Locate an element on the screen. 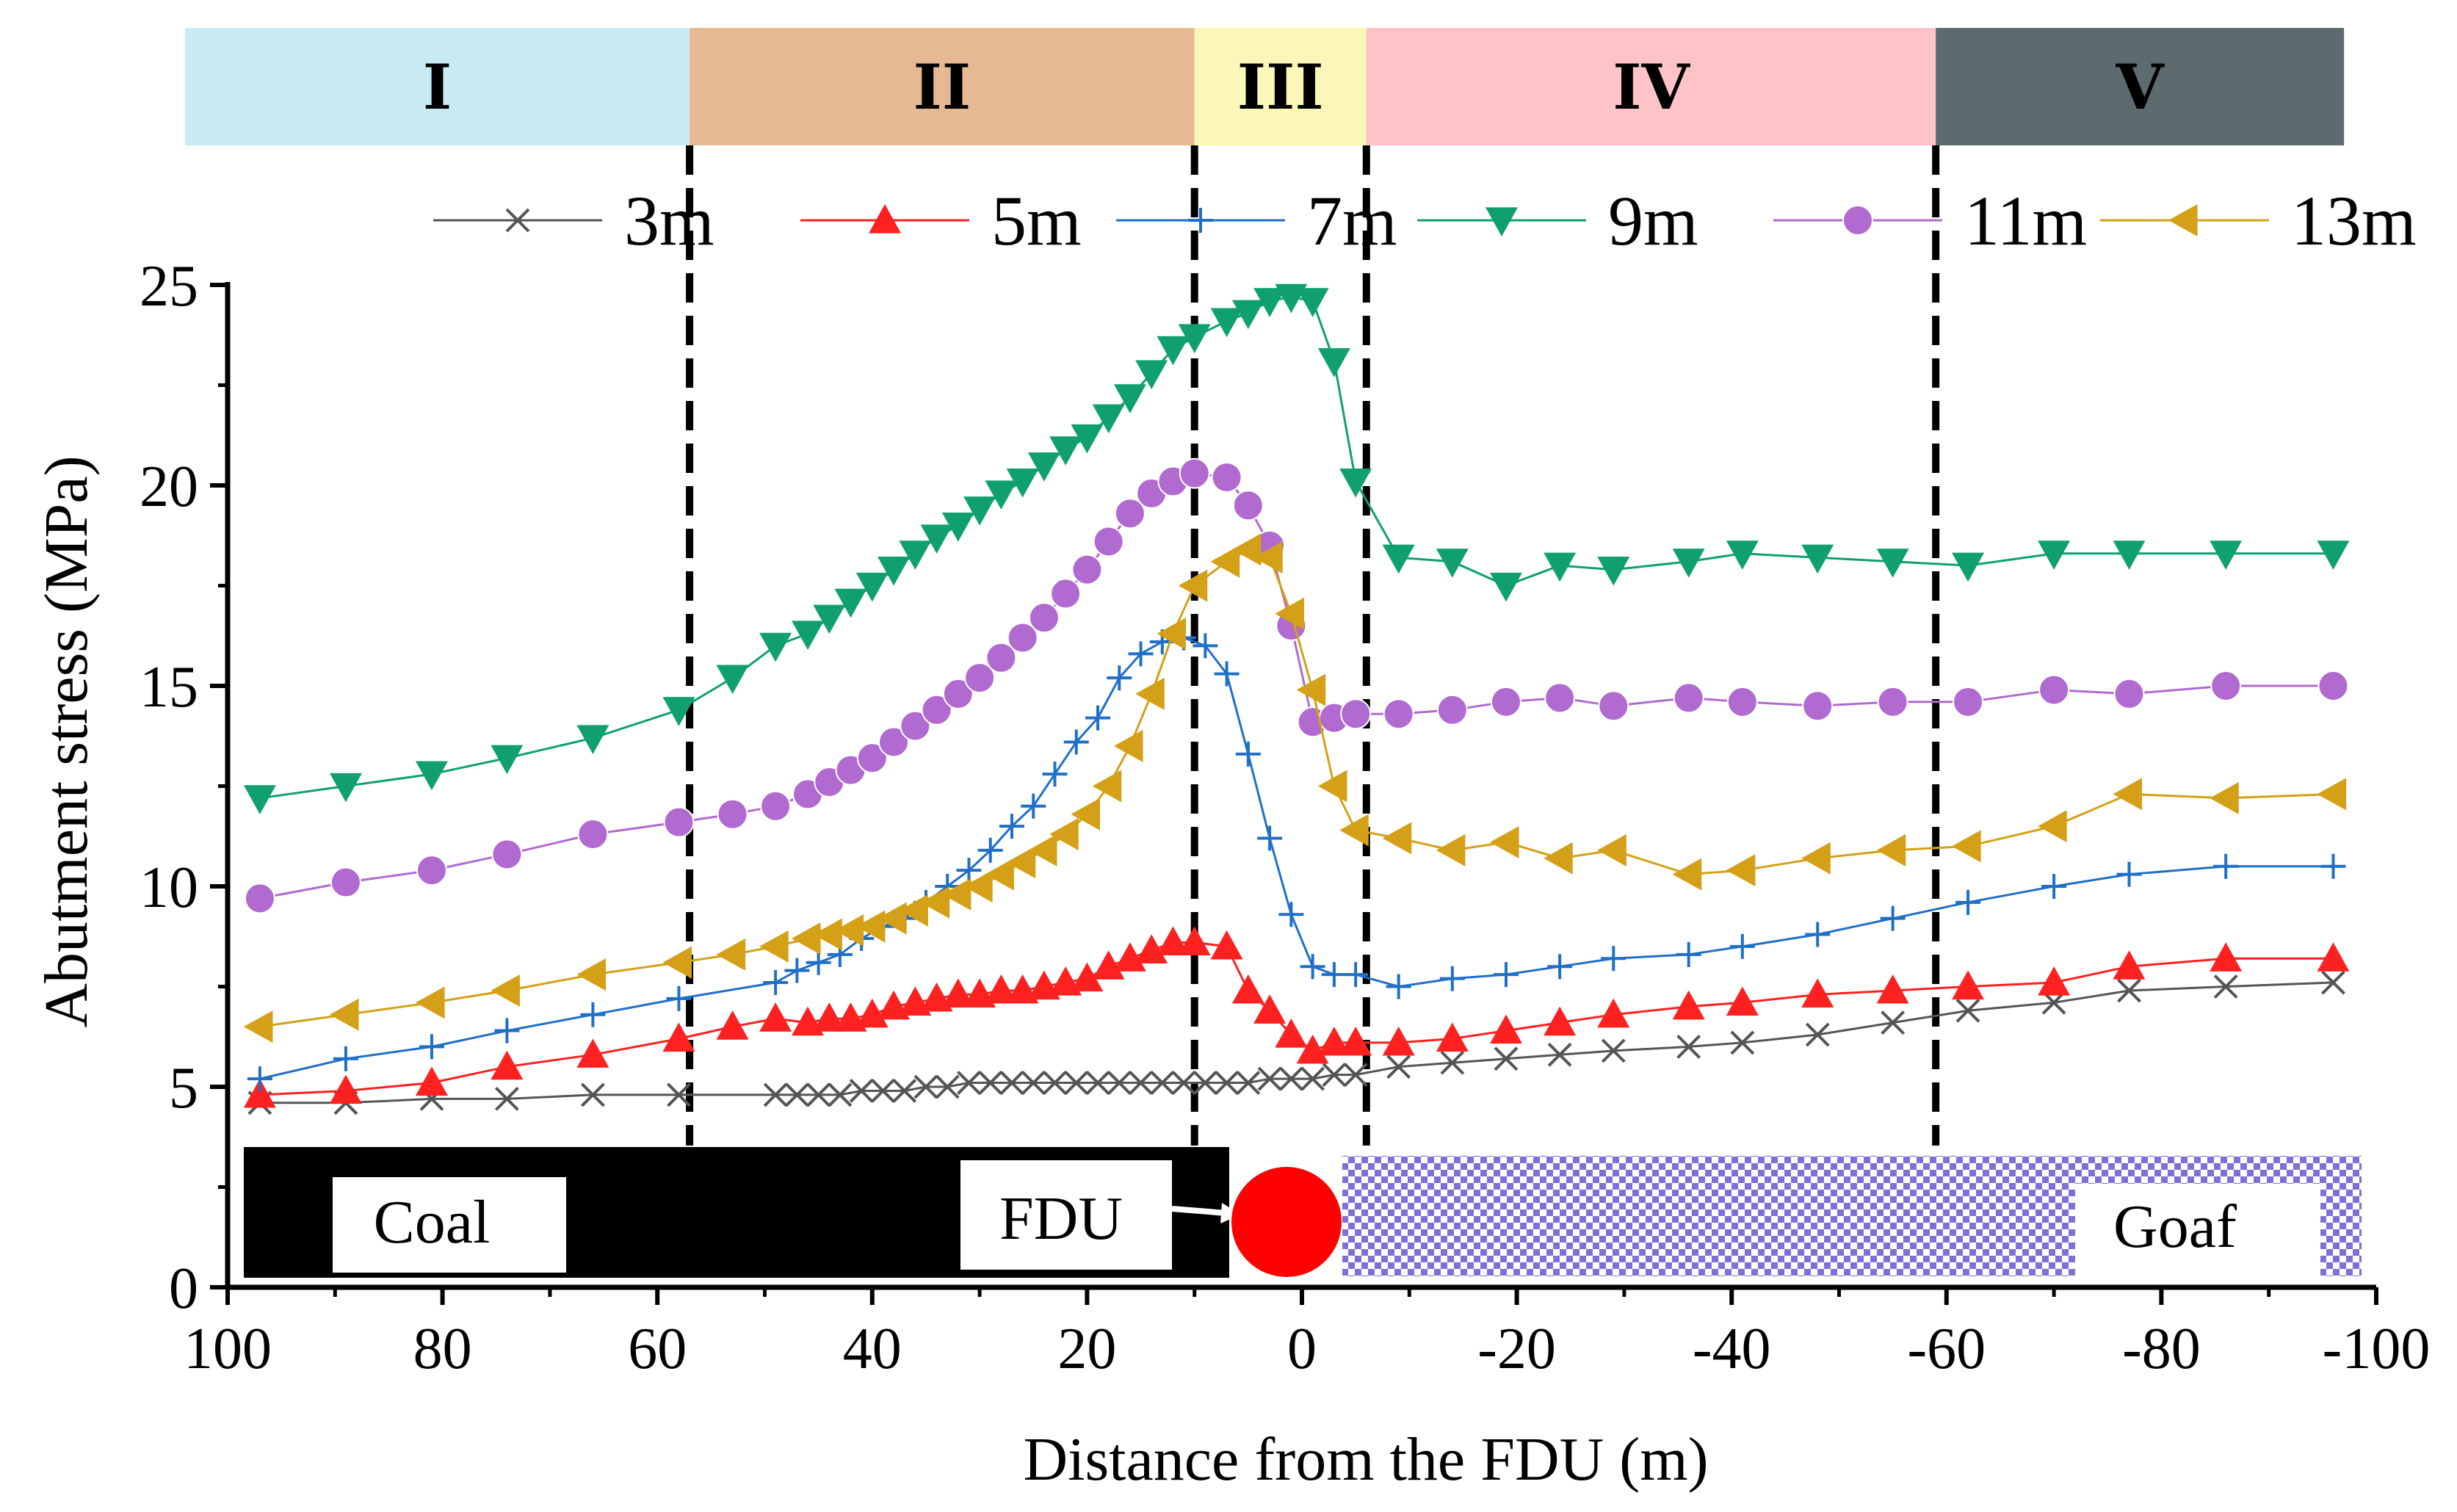  zone-iv-band is located at coordinates (1651, 86).